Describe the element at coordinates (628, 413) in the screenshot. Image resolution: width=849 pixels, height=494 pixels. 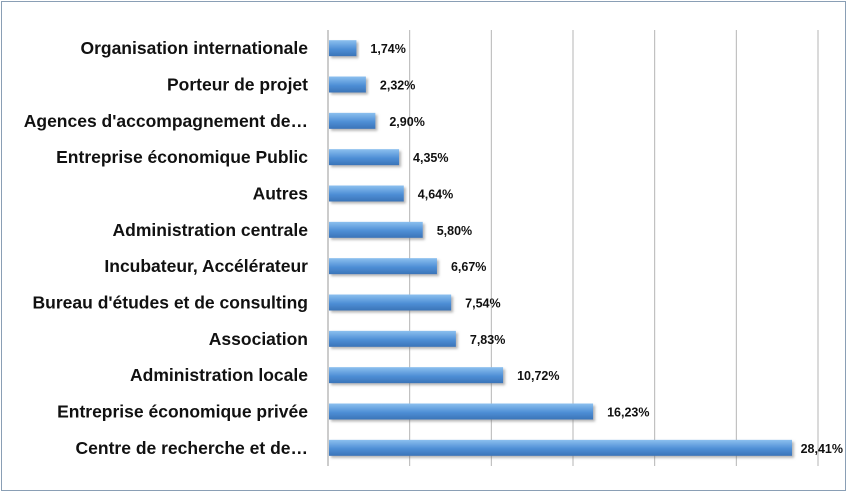
I see `data-label: 16,23%` at that location.